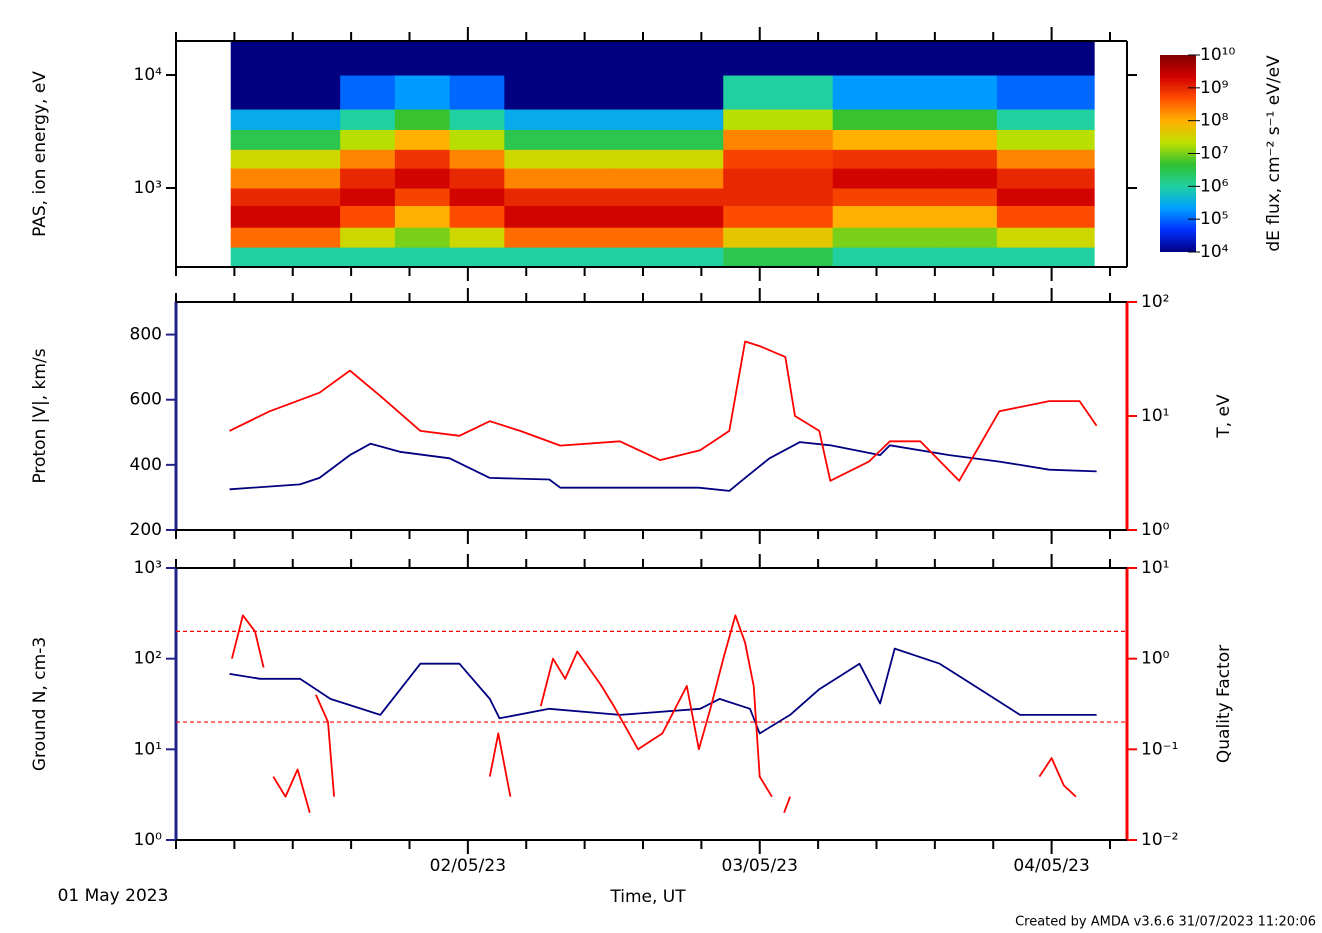  What do you see at coordinates (40, 154) in the screenshot?
I see `y-axis-title: PAS, ion energy, eV` at bounding box center [40, 154].